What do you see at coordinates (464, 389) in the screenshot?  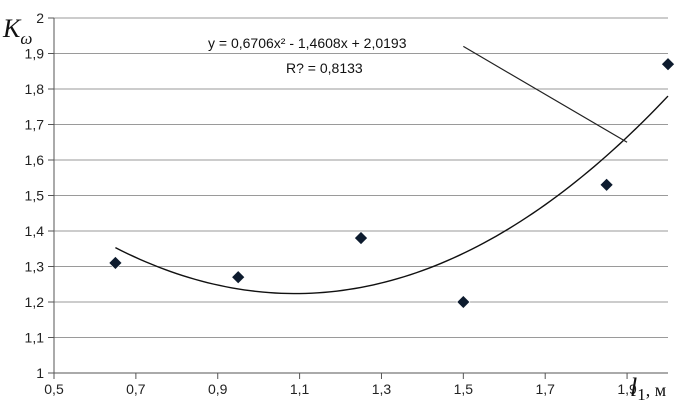 I see `x-tick-label: 1,5` at bounding box center [464, 389].